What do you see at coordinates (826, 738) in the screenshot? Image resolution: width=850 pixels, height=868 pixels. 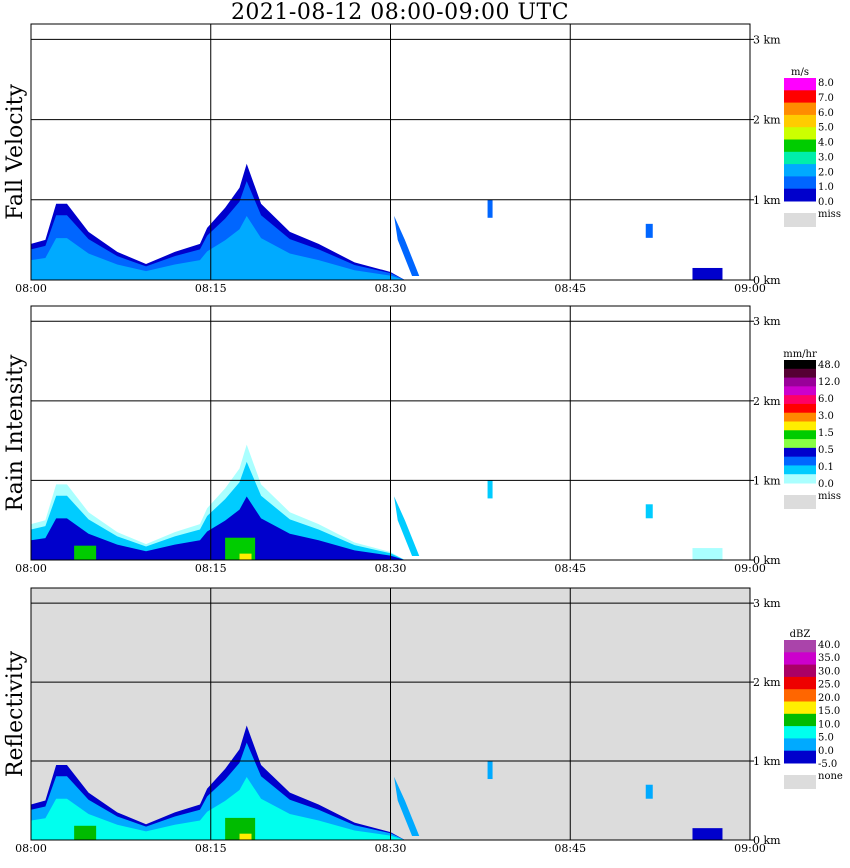 I see `colorbar-label: 5.0` at bounding box center [826, 738].